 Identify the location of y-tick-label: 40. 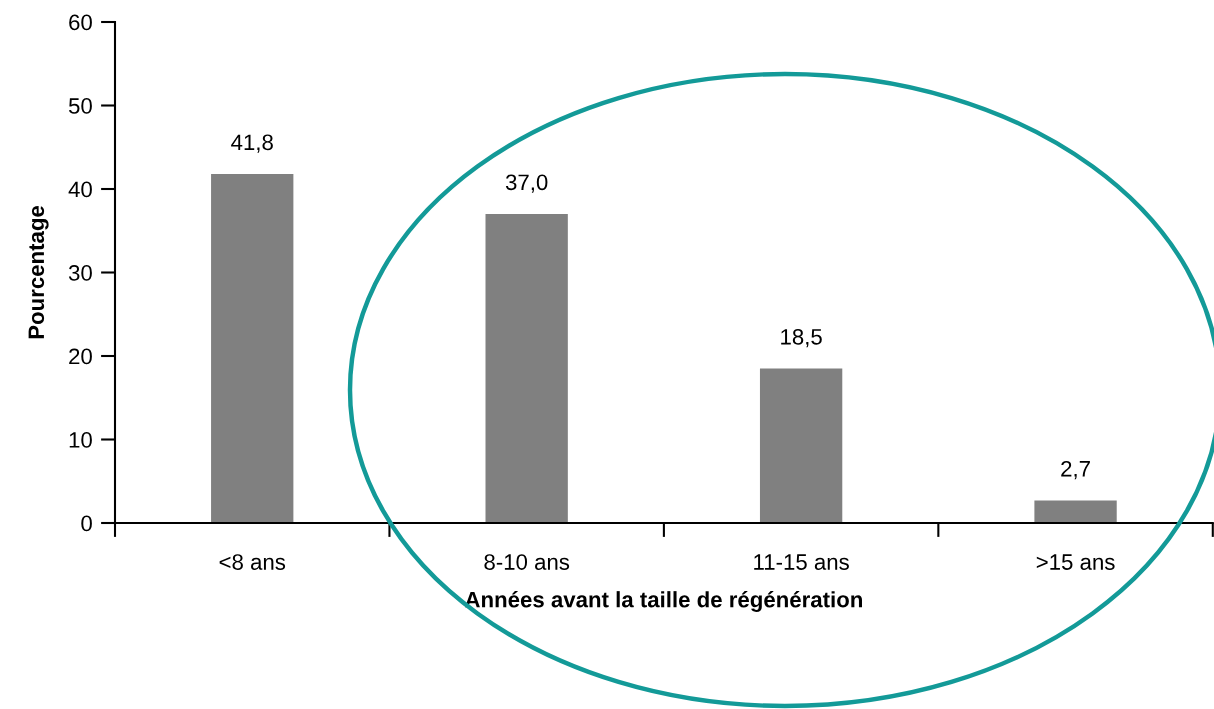
(80, 189).